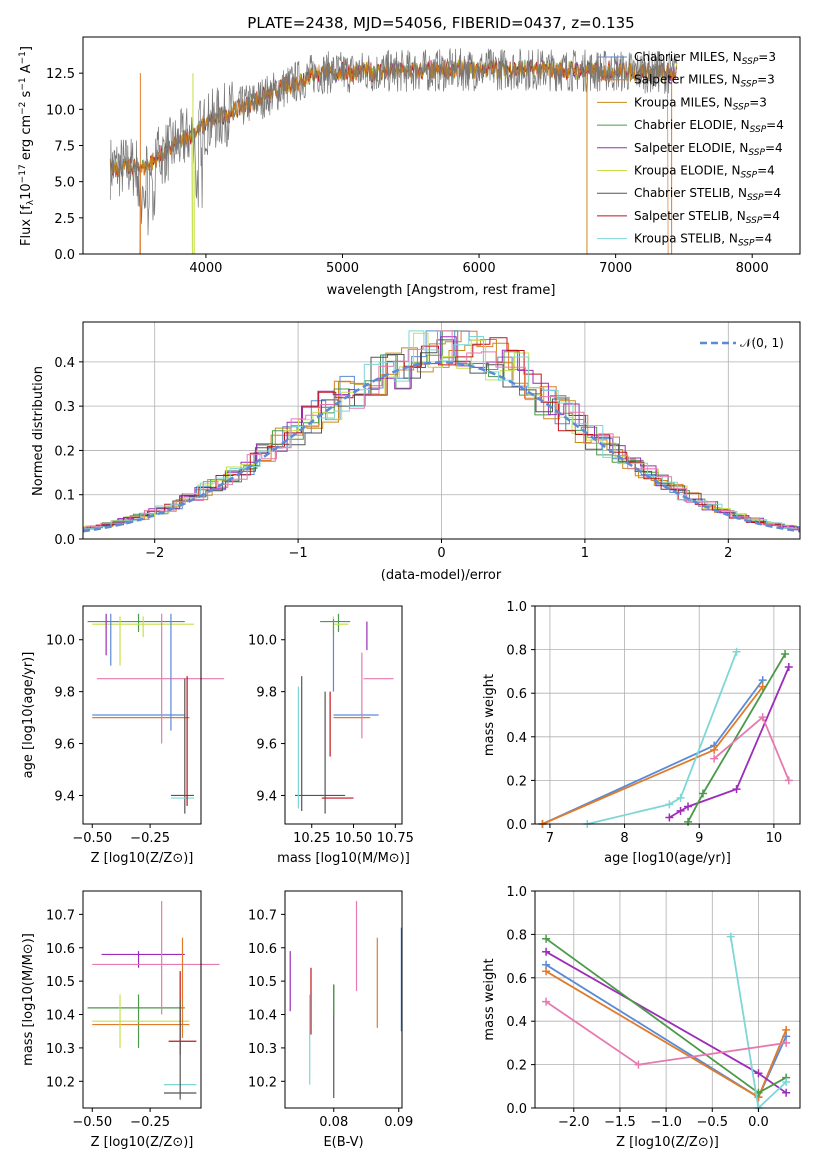 The height and width of the screenshot is (1170, 819). I want to click on spectrum-legend-label: Kroupa MILES, NSSP=3, so click(700, 103).